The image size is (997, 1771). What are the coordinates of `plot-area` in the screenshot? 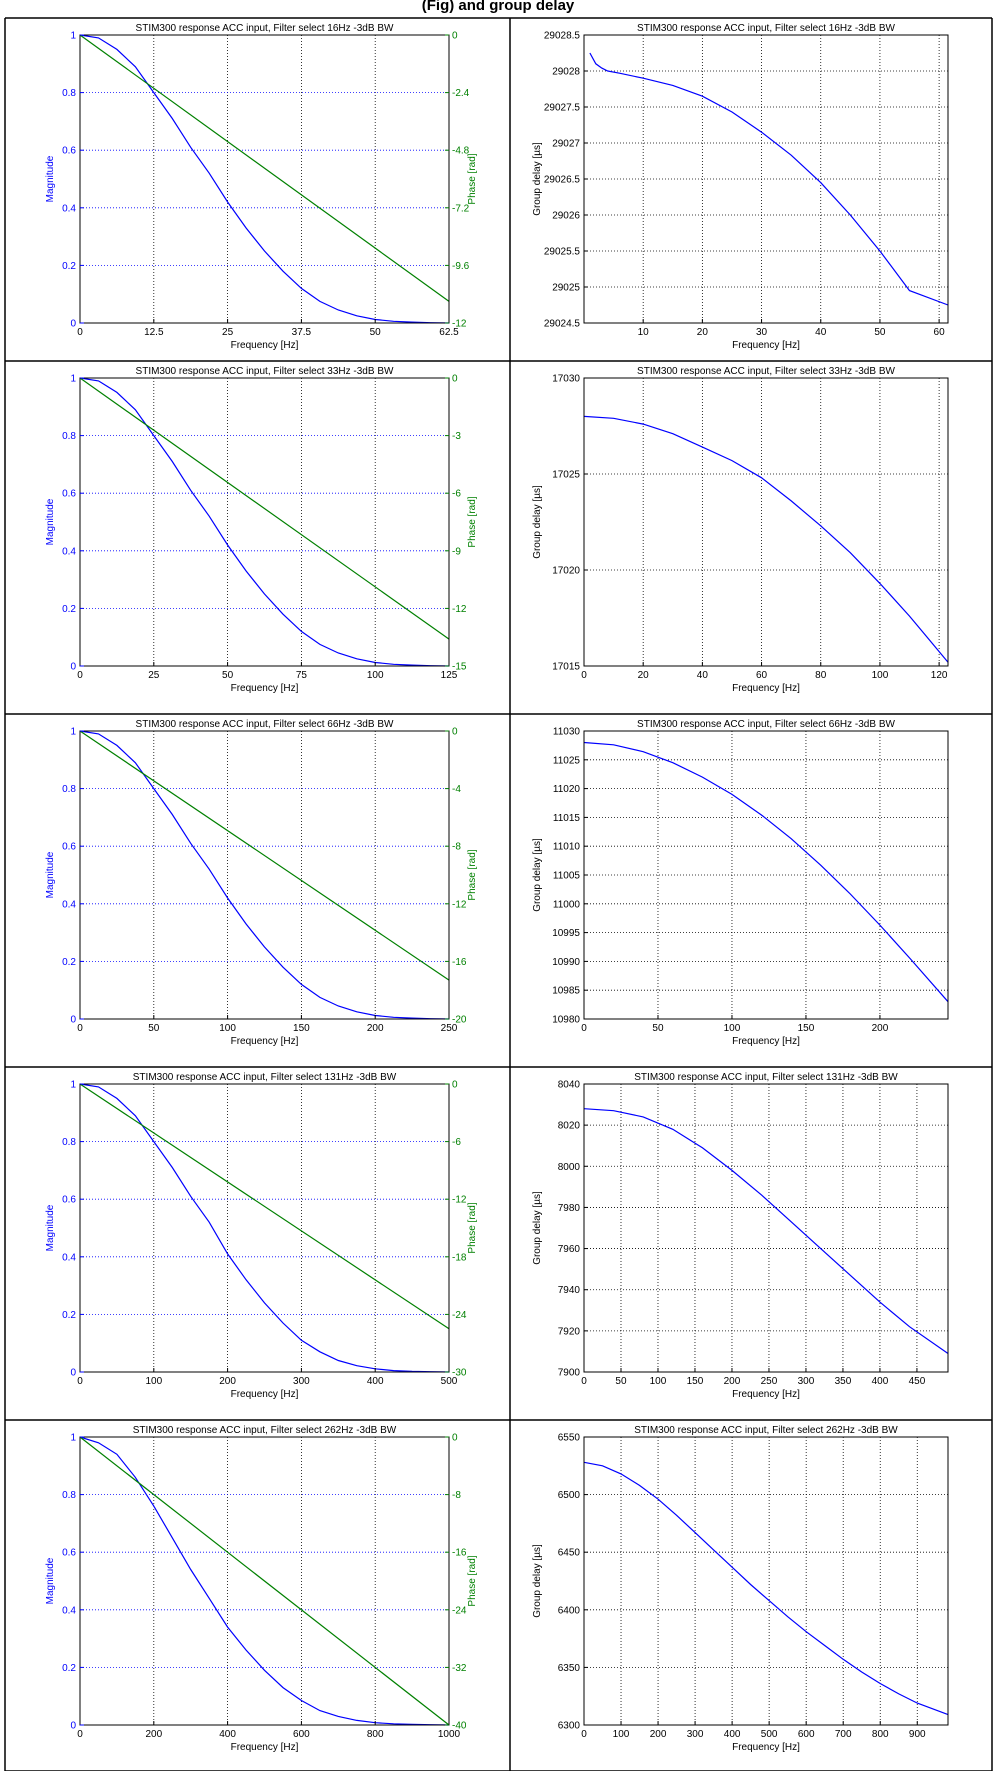 It's located at (766, 1228).